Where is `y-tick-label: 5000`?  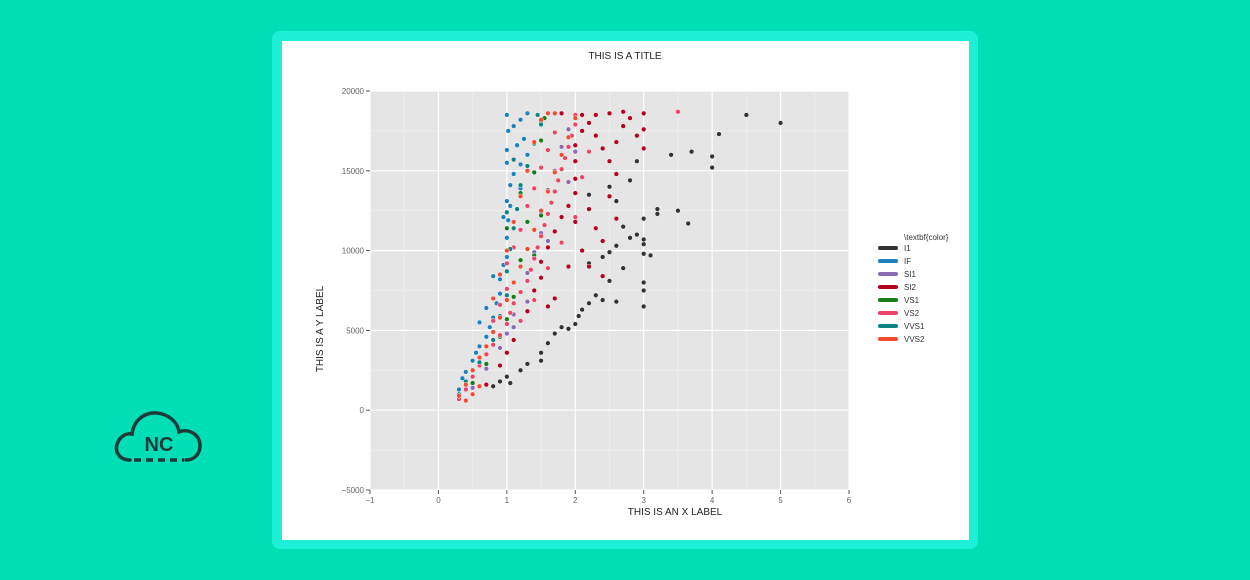
y-tick-label: 5000 is located at coordinates (355, 330).